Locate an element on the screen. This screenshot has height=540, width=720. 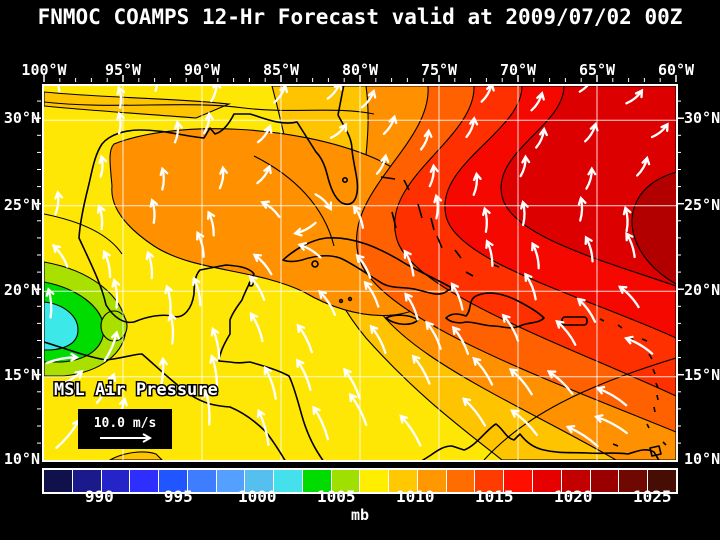
colorbar-tick-label: 995 is located at coordinates (178, 496).